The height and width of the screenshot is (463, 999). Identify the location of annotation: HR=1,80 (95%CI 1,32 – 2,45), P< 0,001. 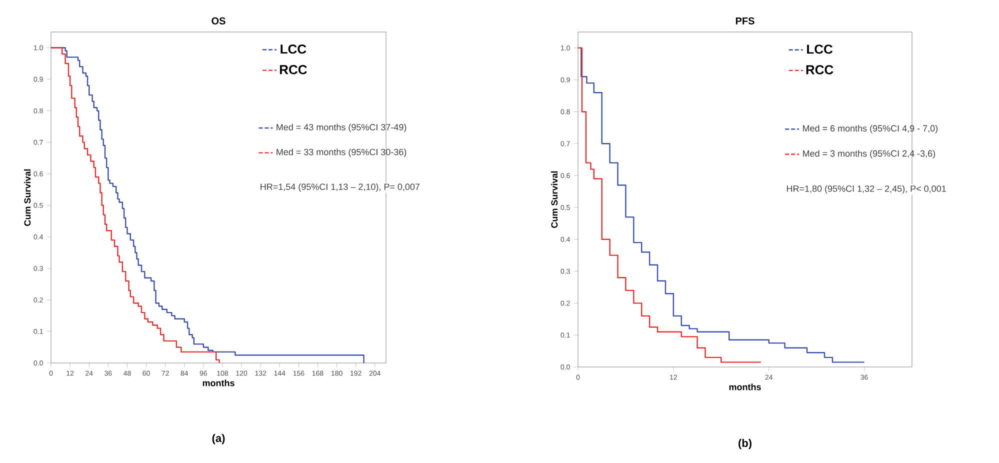
(866, 189).